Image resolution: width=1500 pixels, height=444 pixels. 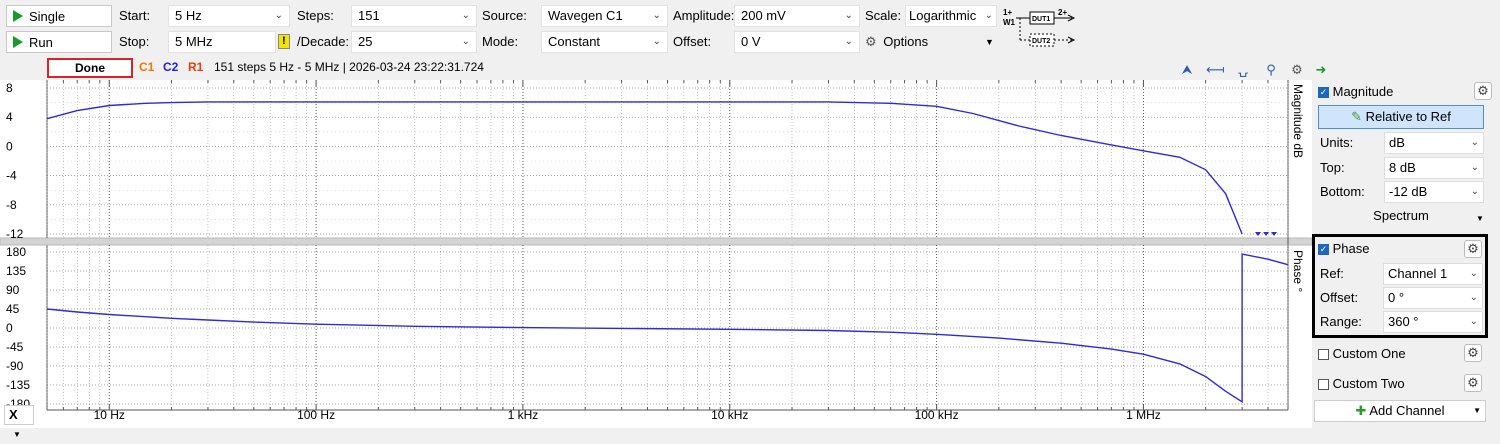 I want to click on frequency-tick-label: 10 kHz, so click(x=729, y=415).